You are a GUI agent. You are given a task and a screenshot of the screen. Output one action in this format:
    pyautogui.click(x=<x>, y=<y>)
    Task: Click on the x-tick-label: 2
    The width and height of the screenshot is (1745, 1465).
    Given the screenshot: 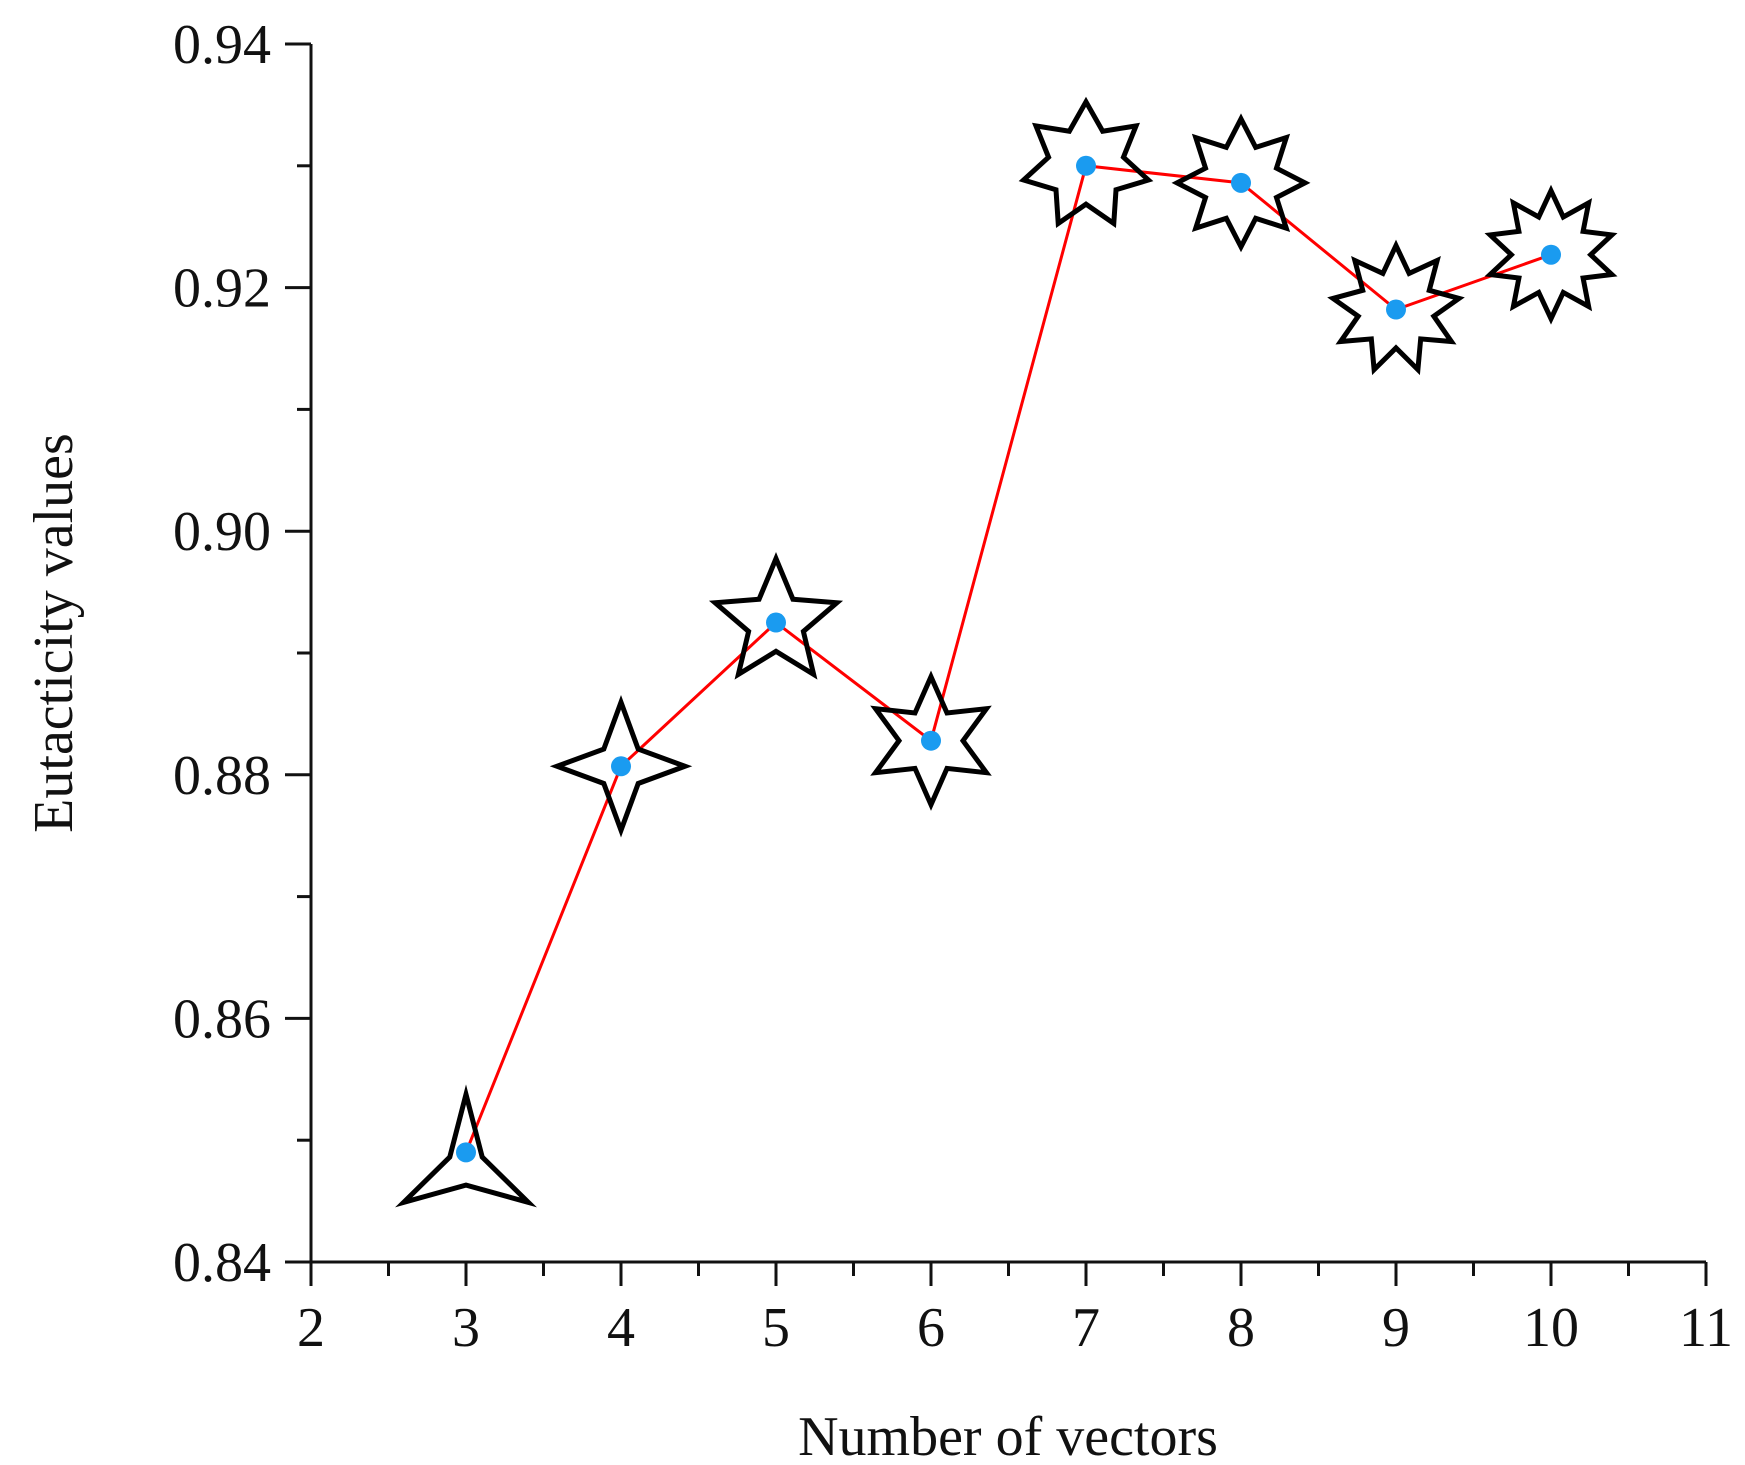 What is the action you would take?
    pyautogui.click(x=311, y=1328)
    